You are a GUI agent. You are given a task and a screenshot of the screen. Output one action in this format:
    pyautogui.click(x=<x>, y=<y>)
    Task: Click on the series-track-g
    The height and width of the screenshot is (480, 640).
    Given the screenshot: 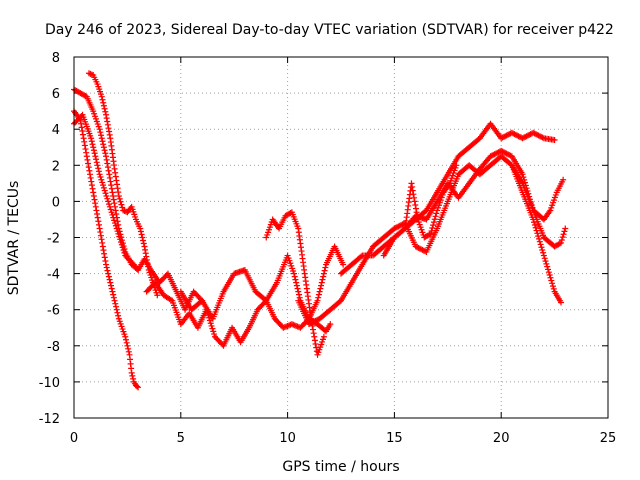 What is the action you would take?
    pyautogui.click(x=295, y=283)
    